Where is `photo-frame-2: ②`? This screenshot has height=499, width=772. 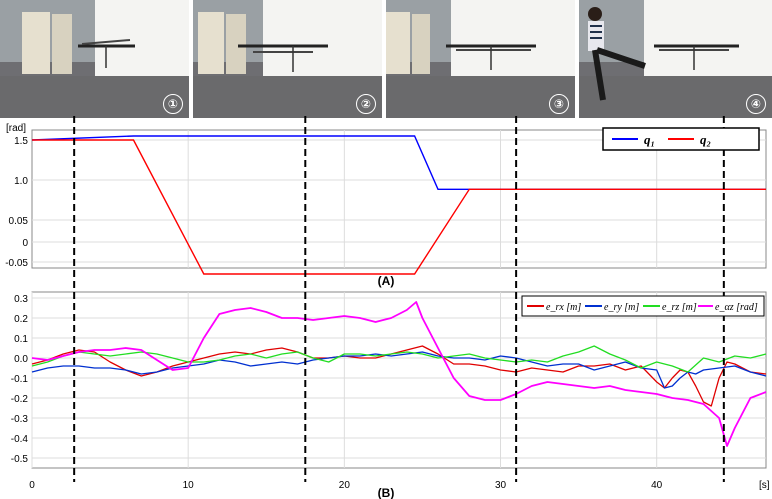 photo-frame-2: ② is located at coordinates (287, 59).